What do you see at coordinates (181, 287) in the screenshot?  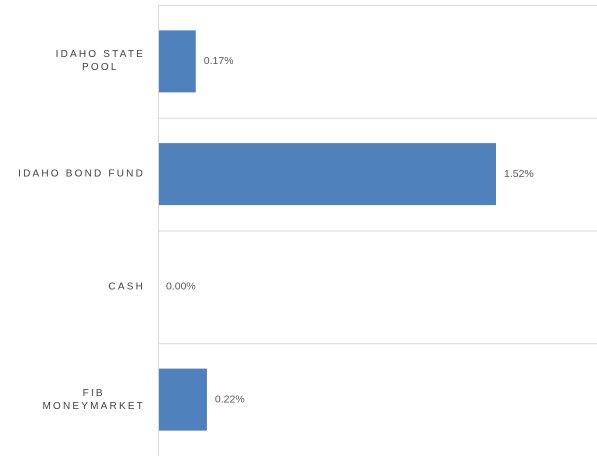 I see `value-label: 0.00%` at bounding box center [181, 287].